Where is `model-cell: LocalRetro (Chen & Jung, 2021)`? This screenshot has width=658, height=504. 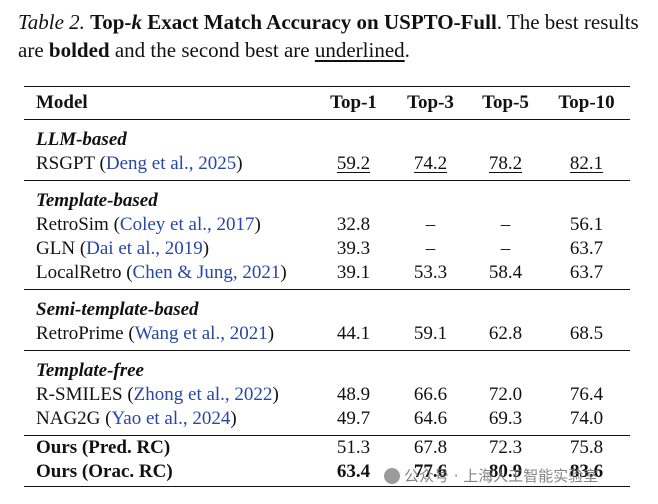 model-cell: LocalRetro (Chen & Jung, 2021) is located at coordinates (161, 272).